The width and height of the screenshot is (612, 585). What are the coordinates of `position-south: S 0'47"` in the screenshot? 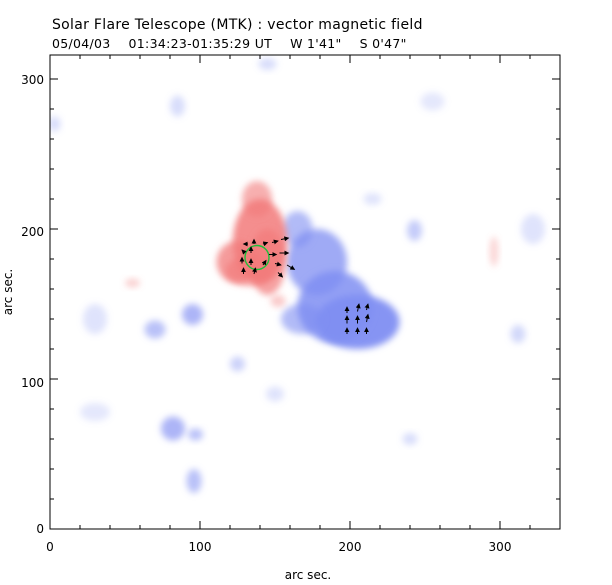 It's located at (383, 43).